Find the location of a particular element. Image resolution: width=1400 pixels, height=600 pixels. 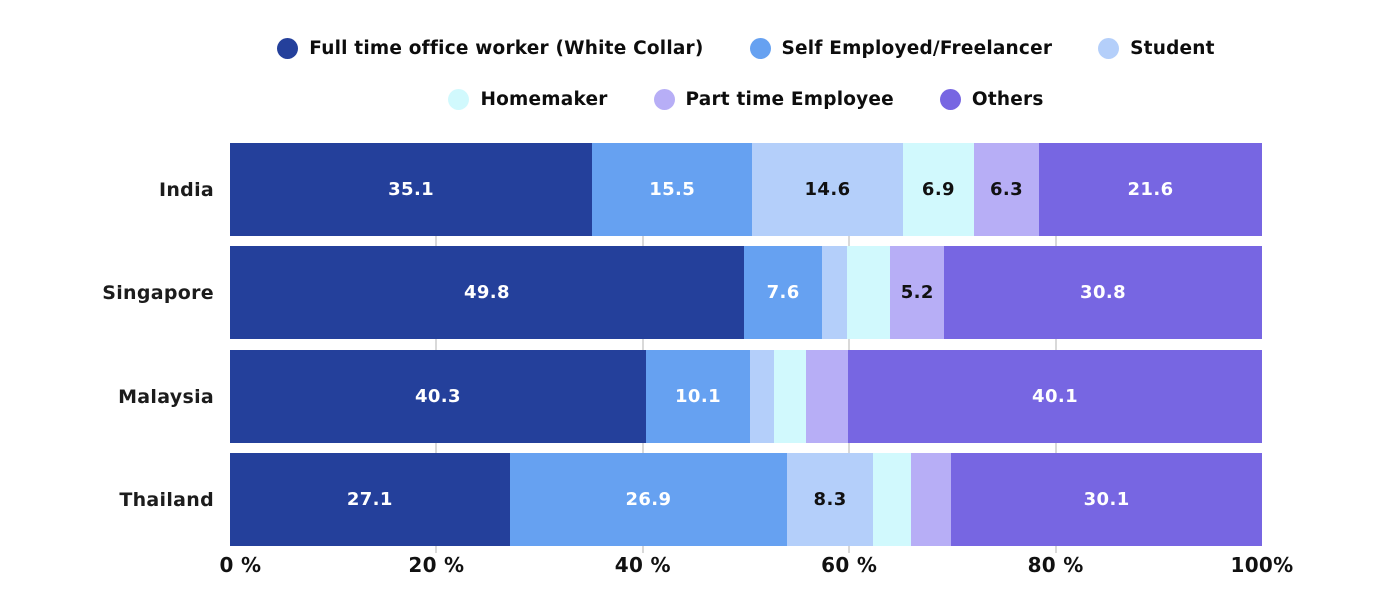

segment-malaysia-part-time-employee is located at coordinates (827, 396).